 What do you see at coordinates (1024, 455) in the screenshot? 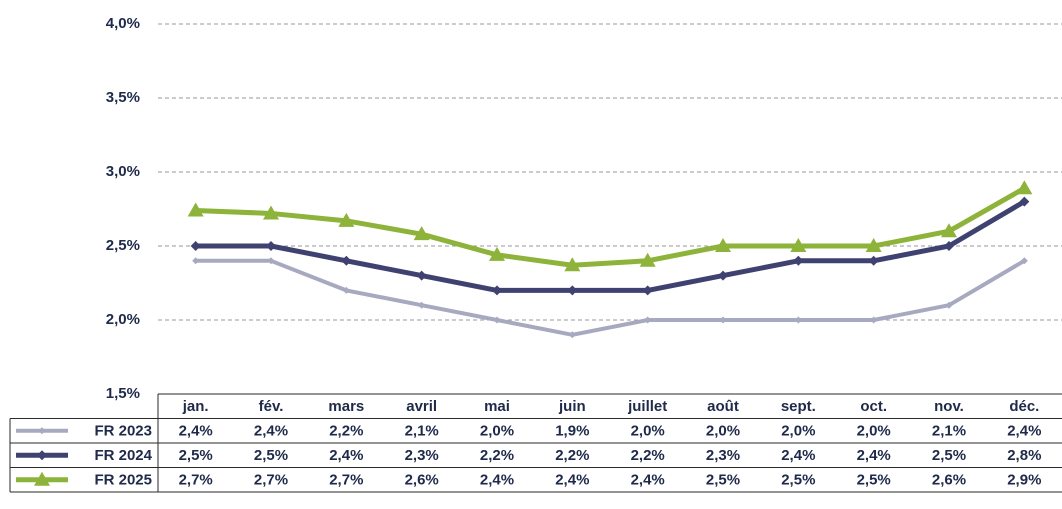
I see `data-label: 2,8%` at bounding box center [1024, 455].